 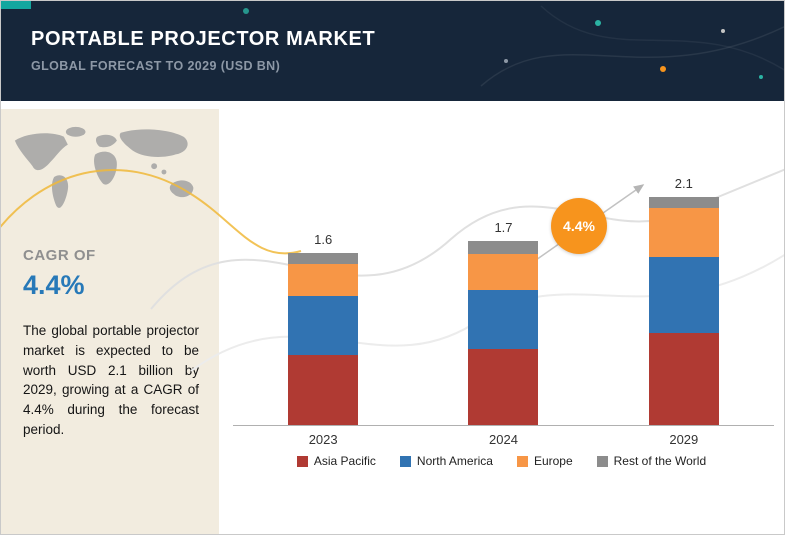 What do you see at coordinates (16, 5) in the screenshot?
I see `accent-bar` at bounding box center [16, 5].